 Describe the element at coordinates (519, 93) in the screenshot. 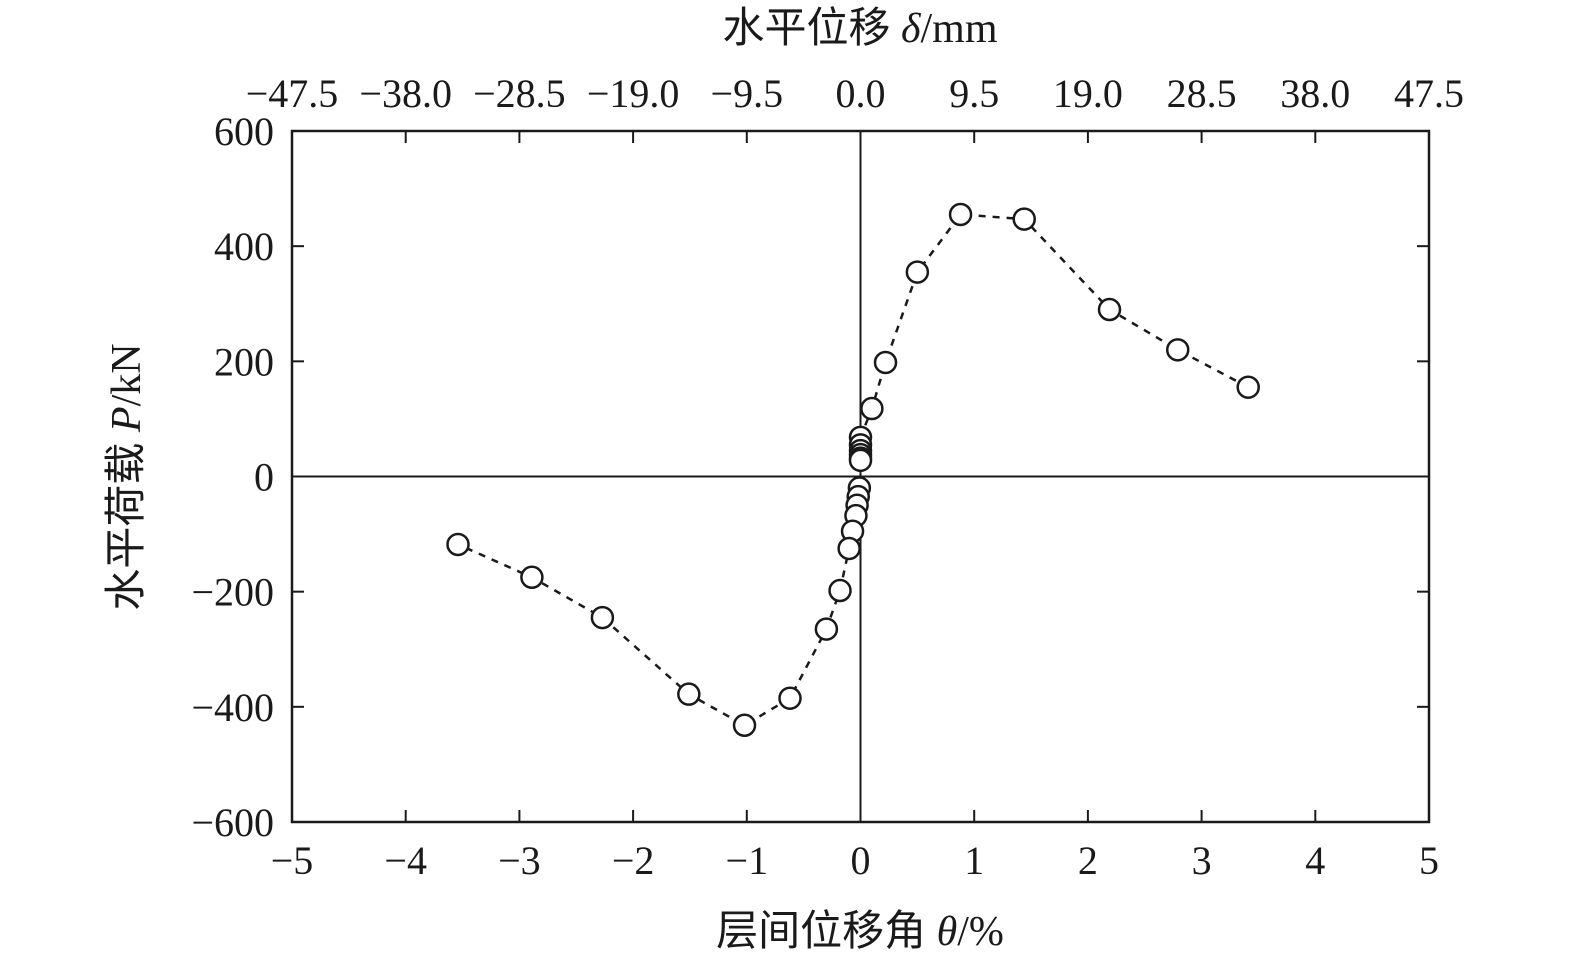

I see `x2-tick-label: −28.5` at that location.